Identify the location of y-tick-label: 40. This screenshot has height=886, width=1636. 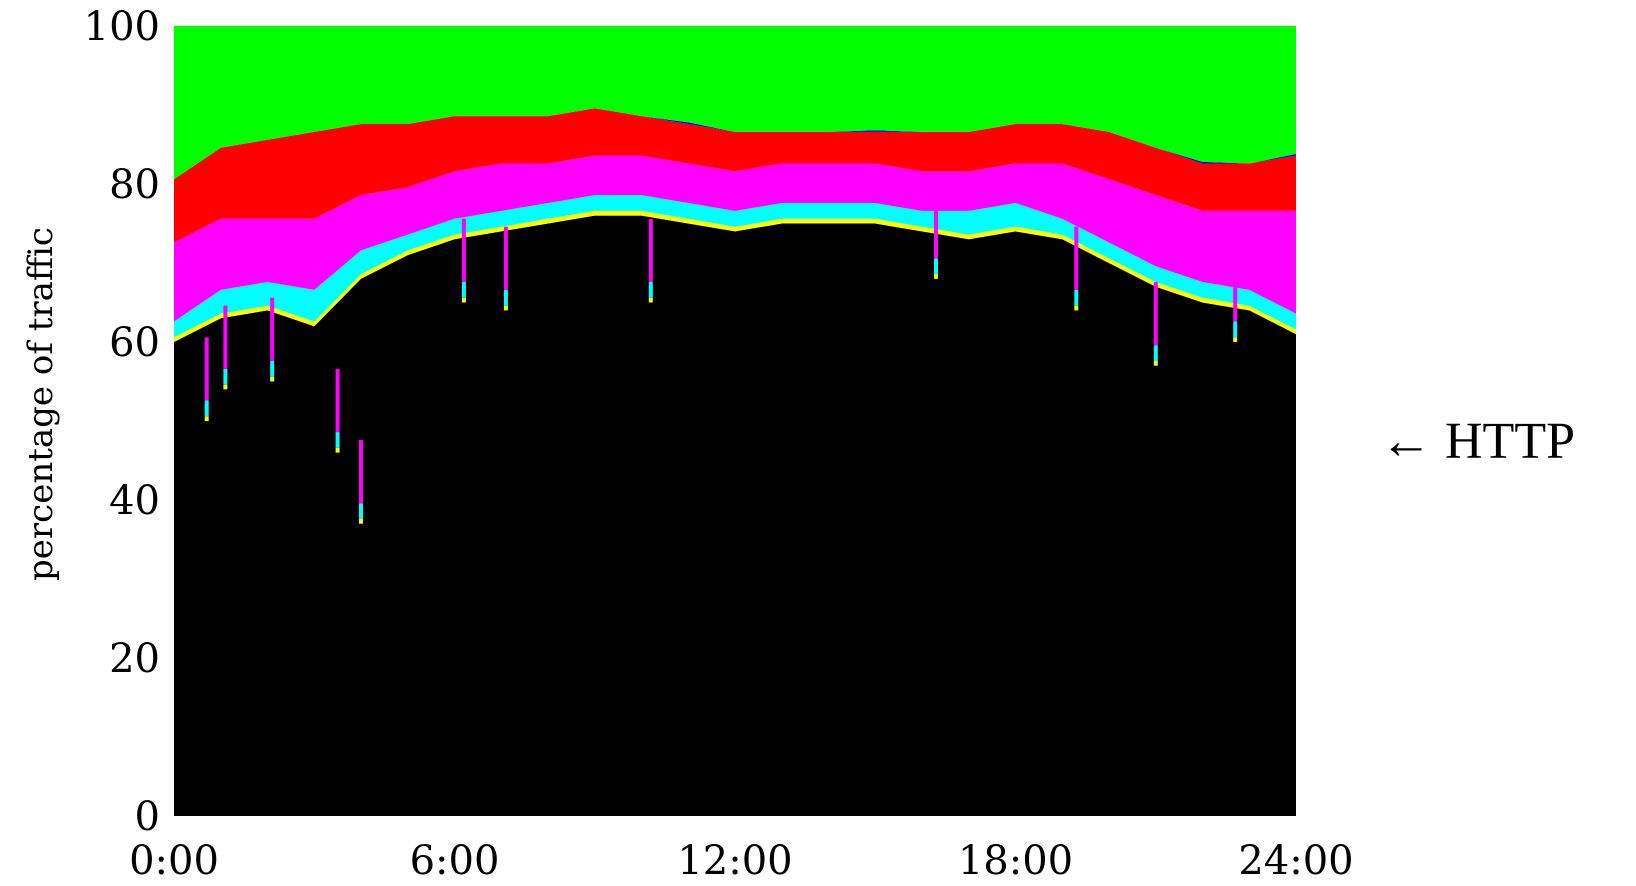
(134, 501).